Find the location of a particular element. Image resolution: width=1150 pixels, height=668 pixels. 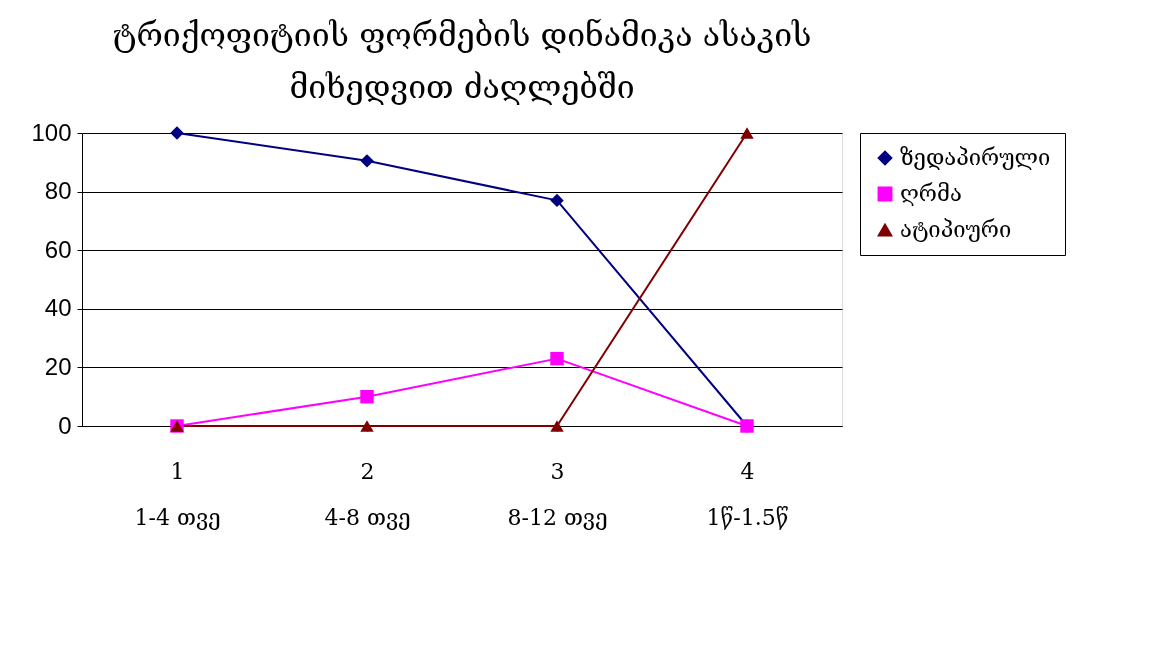

y-tick-label: 60 is located at coordinates (58, 249).